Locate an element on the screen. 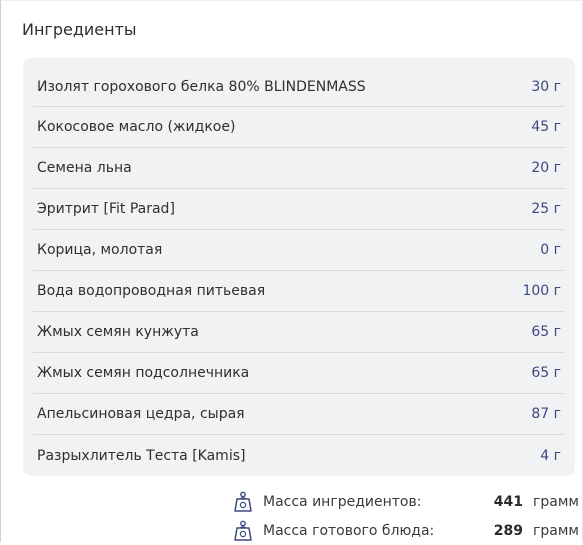 Image resolution: width=583 pixels, height=545 pixels. ingredient-name: Изолят горохового белка 80% BLINDENMASS is located at coordinates (201, 87).